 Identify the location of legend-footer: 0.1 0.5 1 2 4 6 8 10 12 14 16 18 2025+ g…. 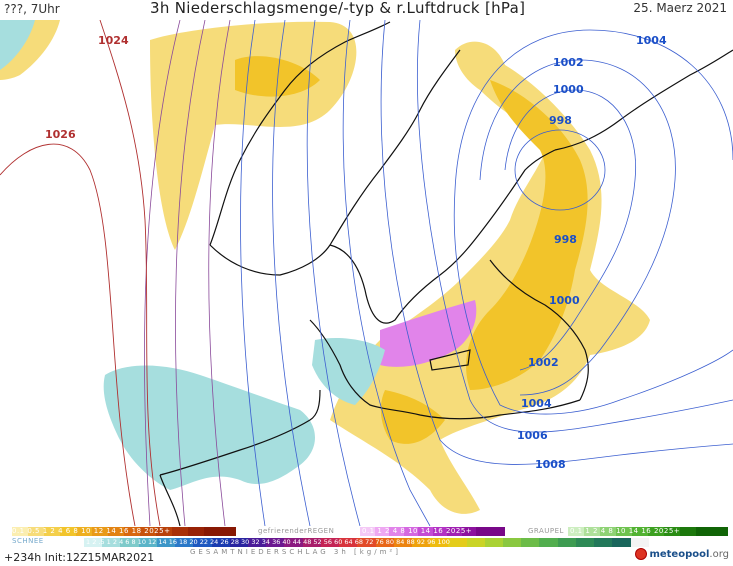
(366, 546).